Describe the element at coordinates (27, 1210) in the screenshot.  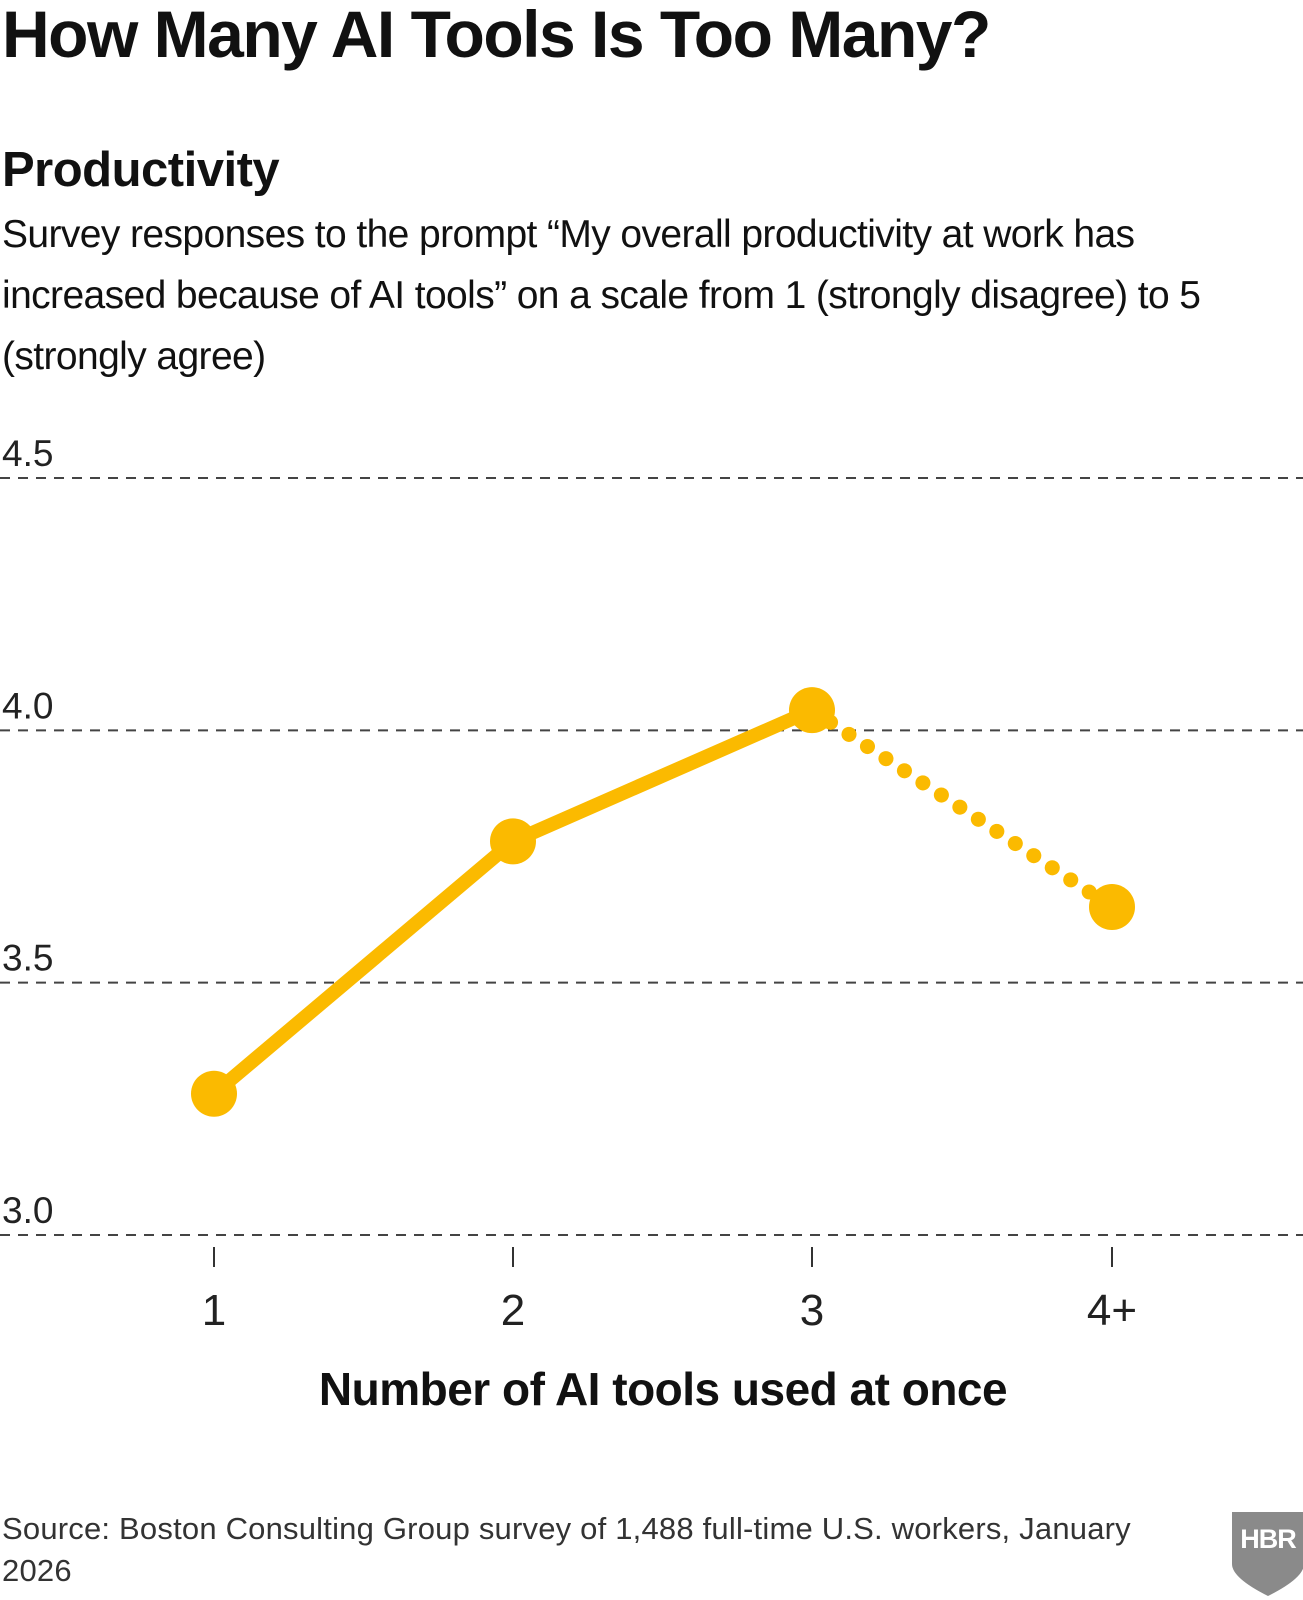
I see `y-tick-label: 3.0` at that location.